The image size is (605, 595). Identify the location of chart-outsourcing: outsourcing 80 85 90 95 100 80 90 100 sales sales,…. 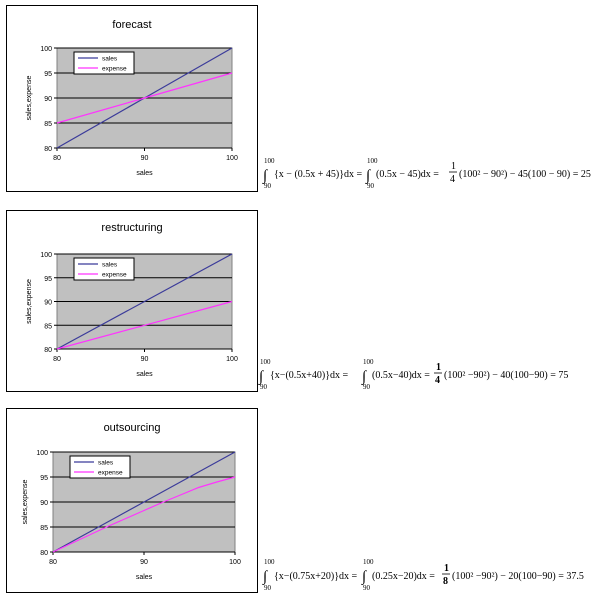
(131, 501).